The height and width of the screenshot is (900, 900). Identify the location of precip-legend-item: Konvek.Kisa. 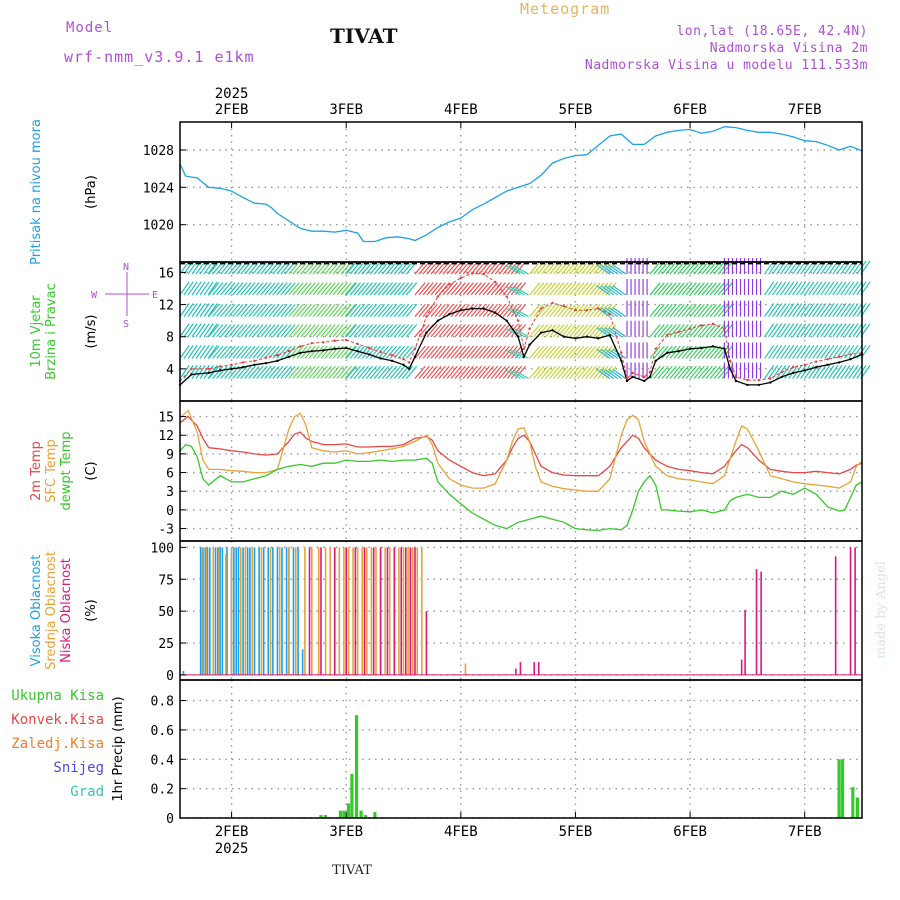
(57, 720).